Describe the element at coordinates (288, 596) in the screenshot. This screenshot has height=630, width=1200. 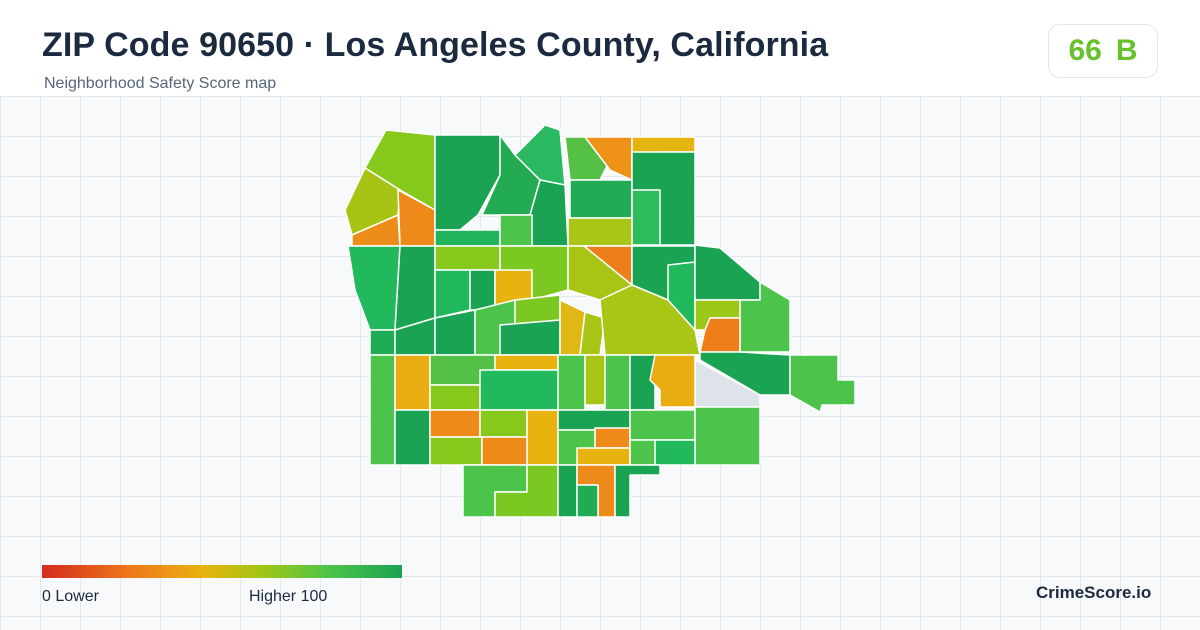
I see `legend-max-label: Higher 100` at that location.